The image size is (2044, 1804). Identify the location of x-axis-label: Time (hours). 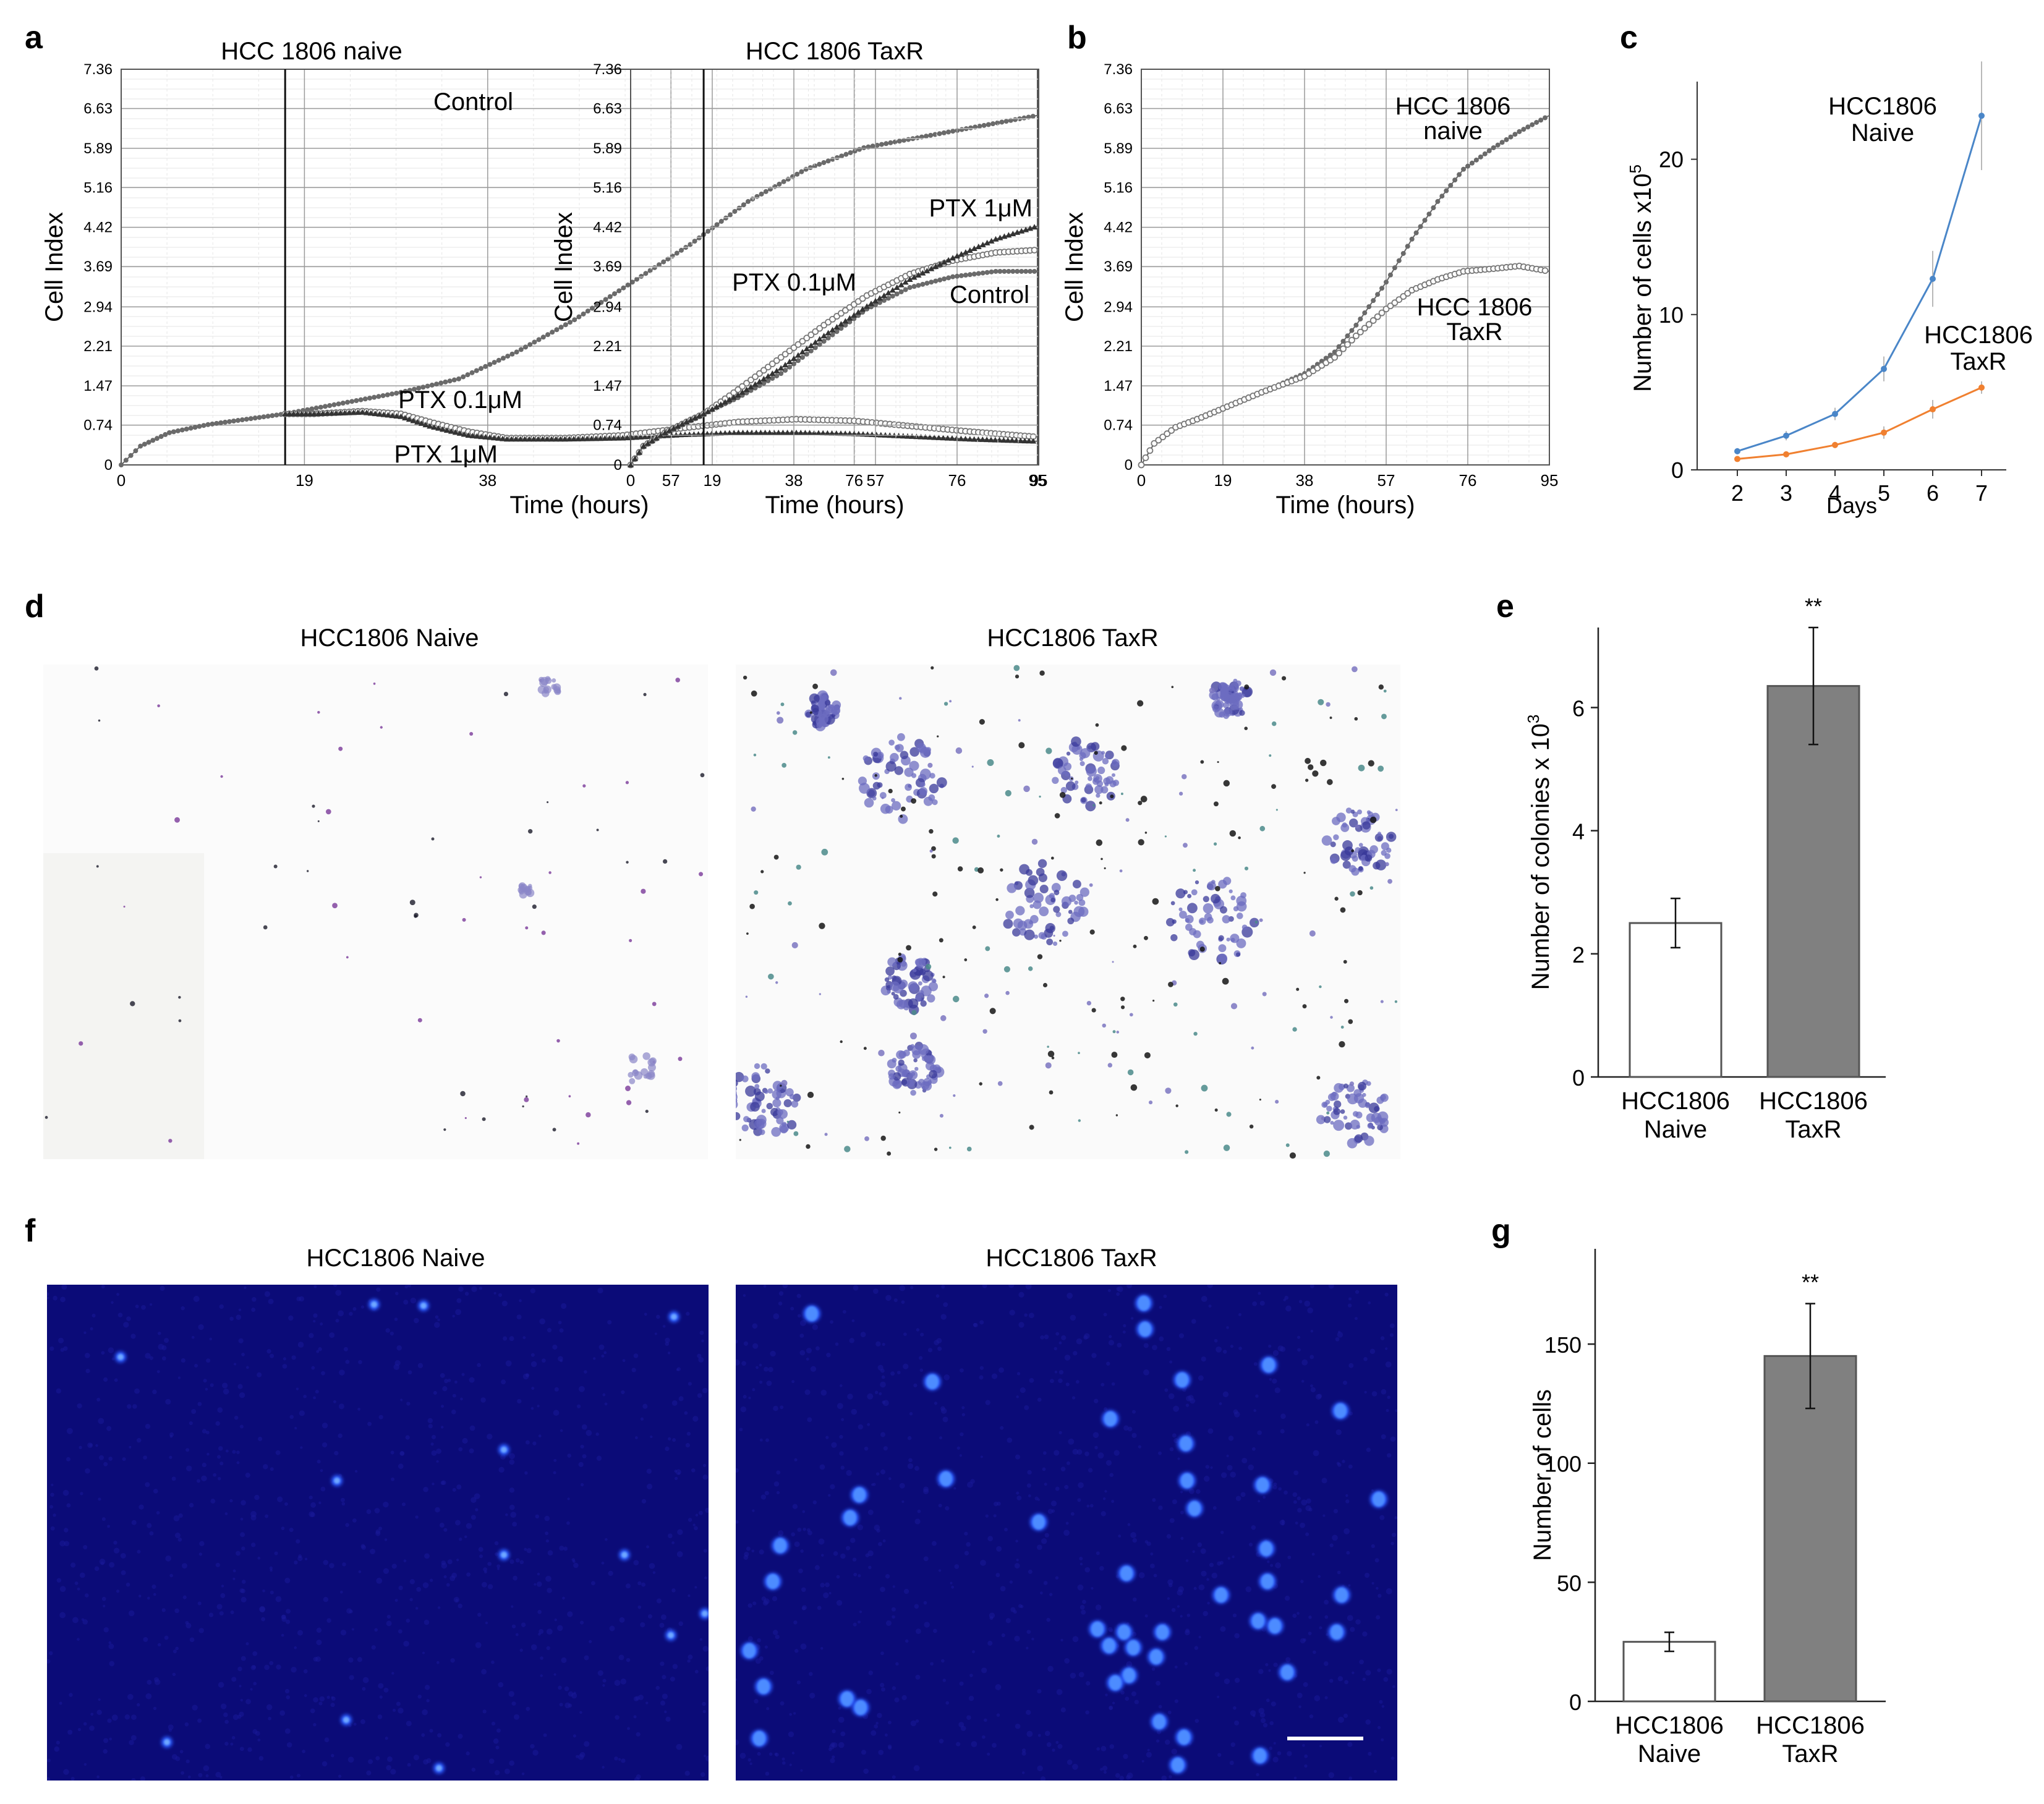
(1345, 505).